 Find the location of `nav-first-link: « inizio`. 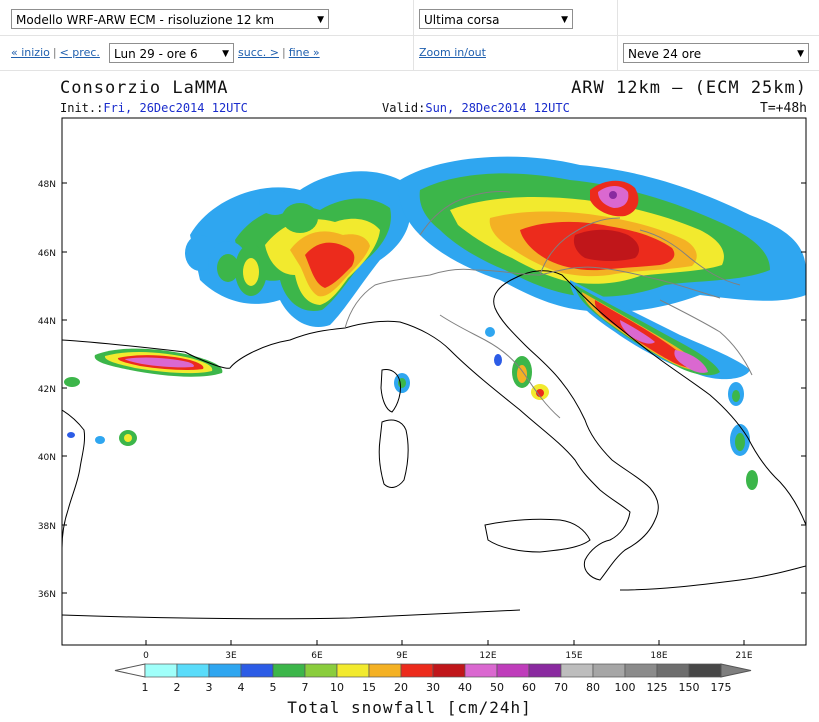

nav-first-link: « inizio is located at coordinates (30, 52).